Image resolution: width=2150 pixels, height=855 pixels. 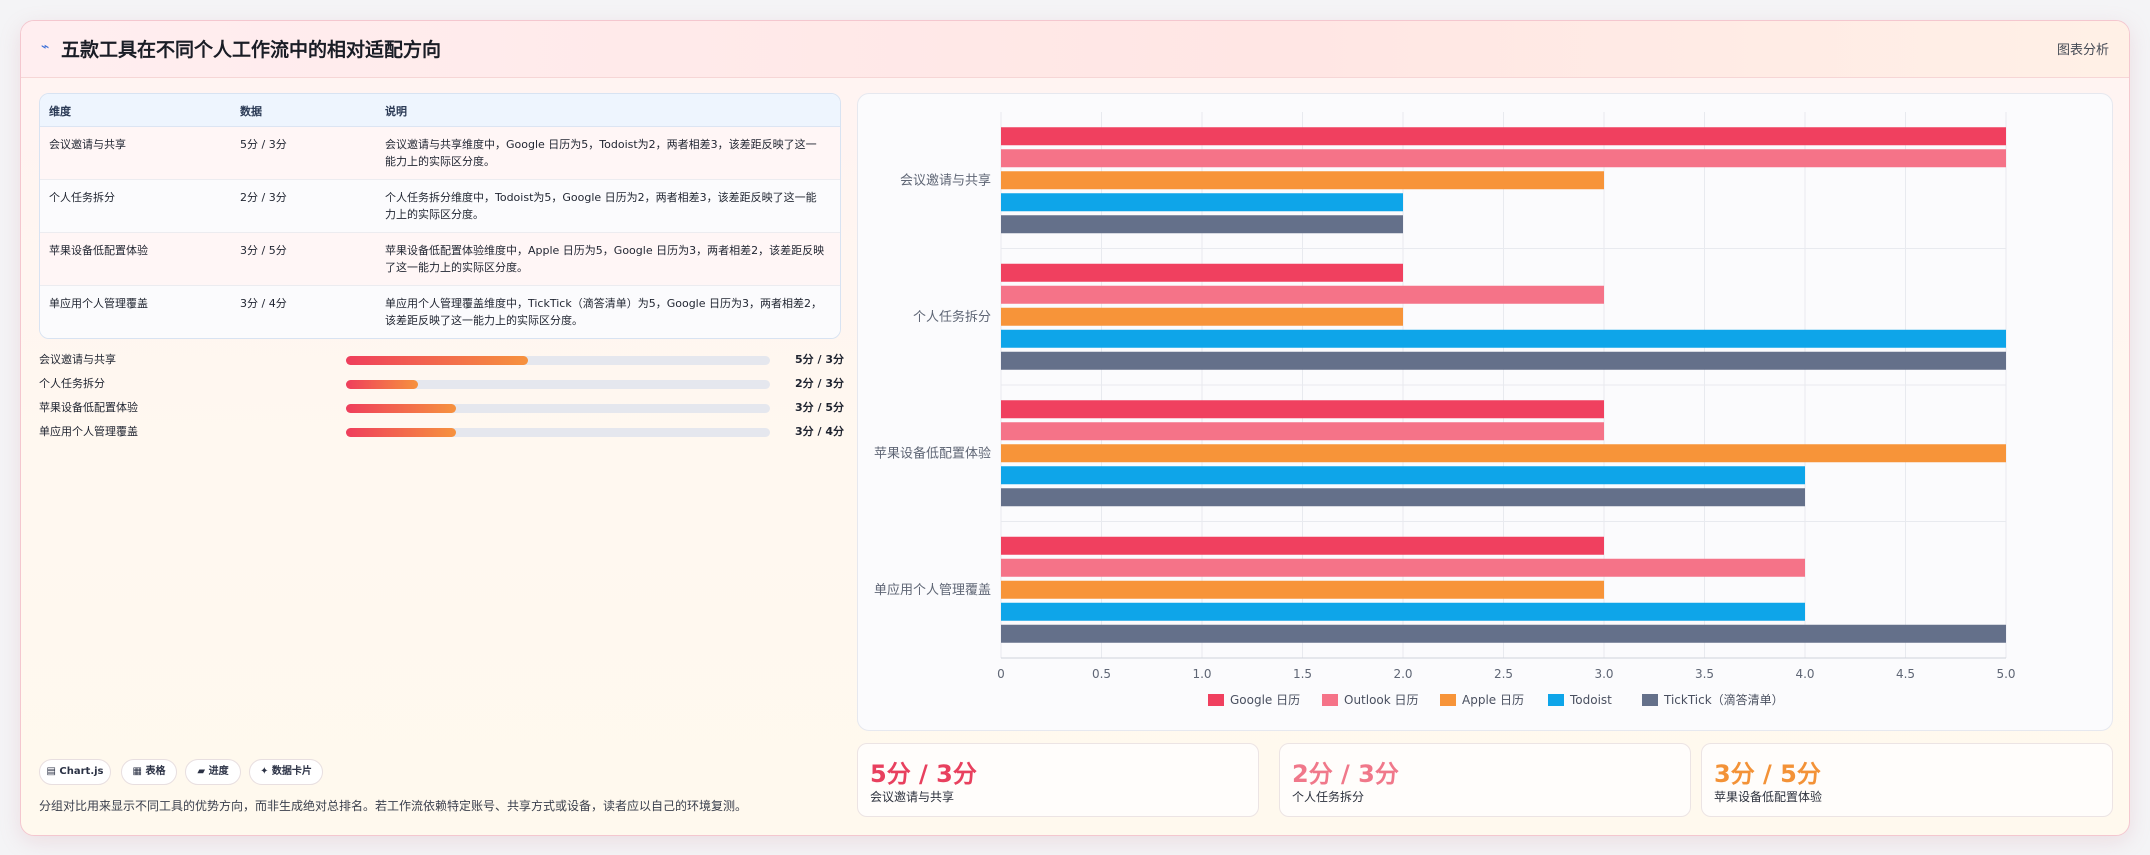 I want to click on x-tick-label: 2.0, so click(x=1402, y=674).